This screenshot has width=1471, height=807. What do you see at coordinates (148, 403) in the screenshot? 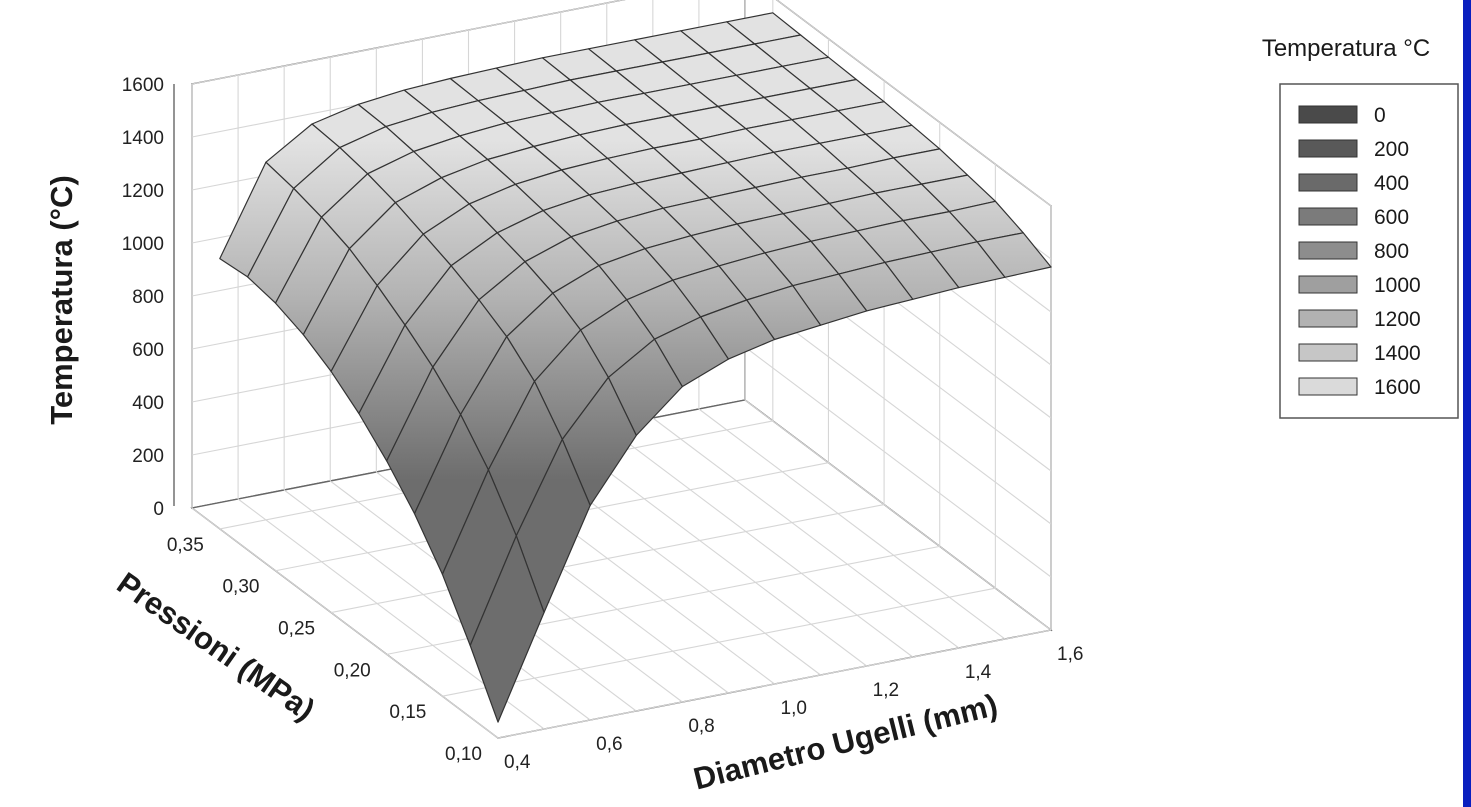
I see `z-tick-label: 400` at bounding box center [148, 403].